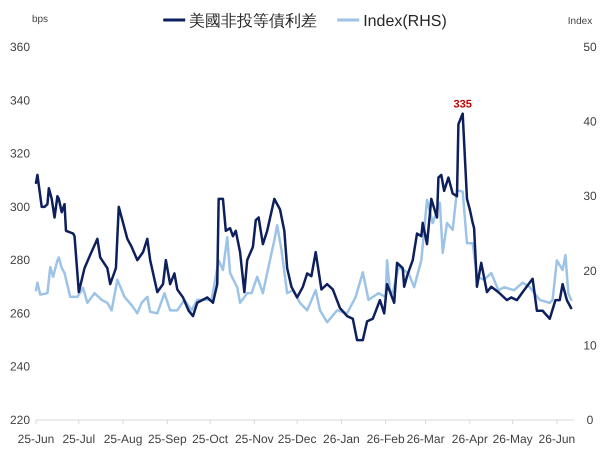  What do you see at coordinates (20, 153) in the screenshot?
I see `y-tick-label: 320` at bounding box center [20, 153].